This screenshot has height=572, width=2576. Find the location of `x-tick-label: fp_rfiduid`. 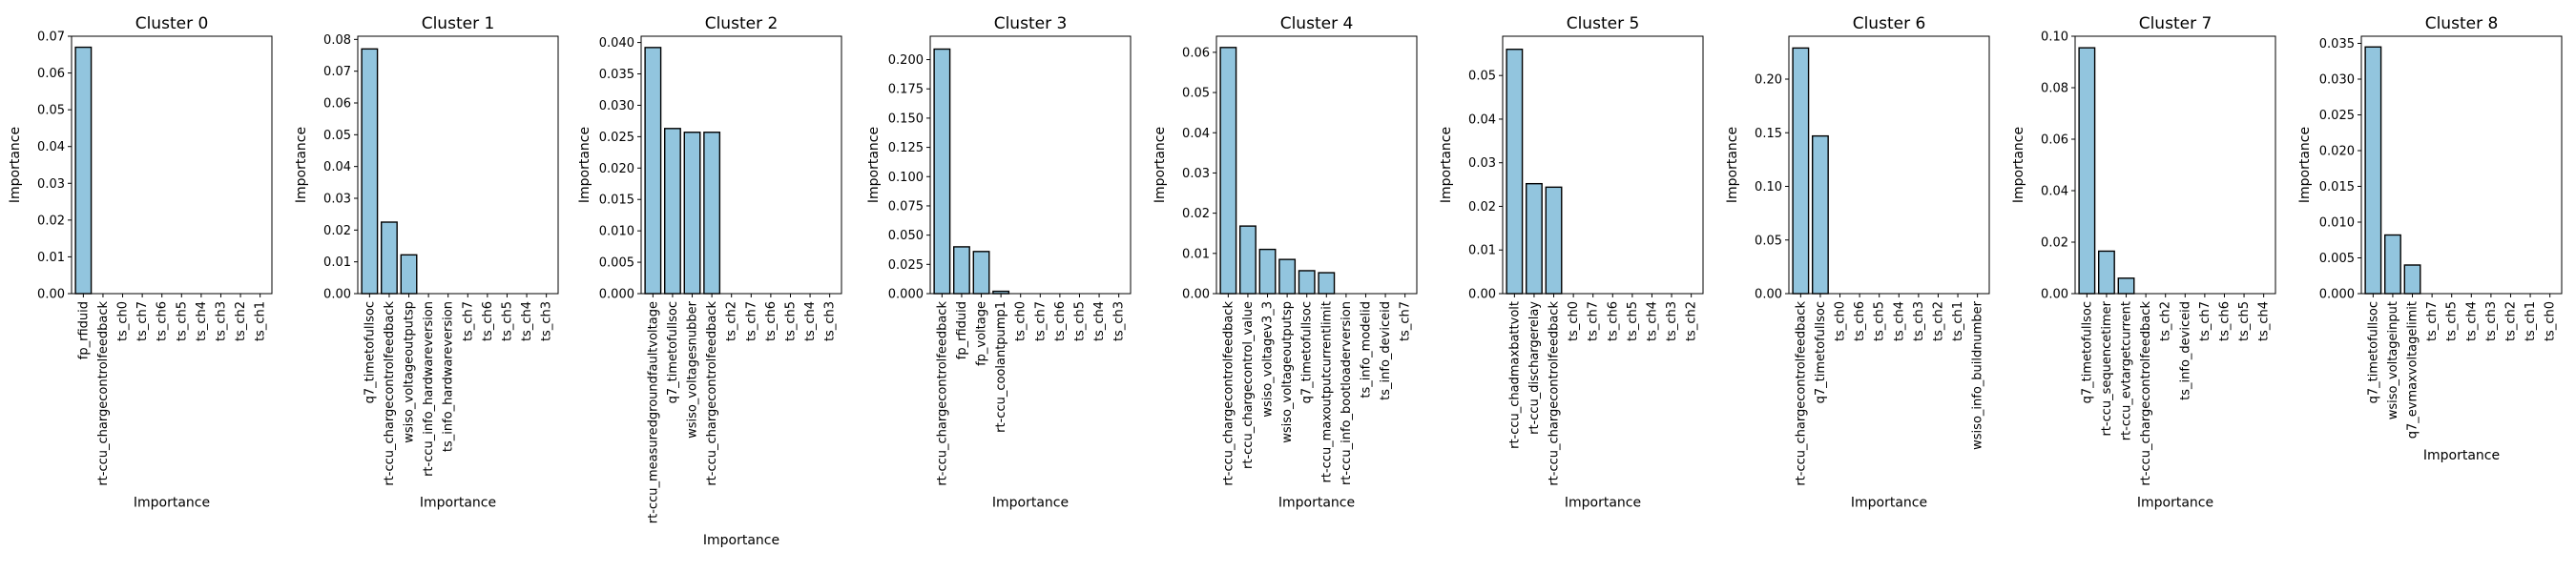

x-tick-label: fp_rfiduid is located at coordinates (83, 330).